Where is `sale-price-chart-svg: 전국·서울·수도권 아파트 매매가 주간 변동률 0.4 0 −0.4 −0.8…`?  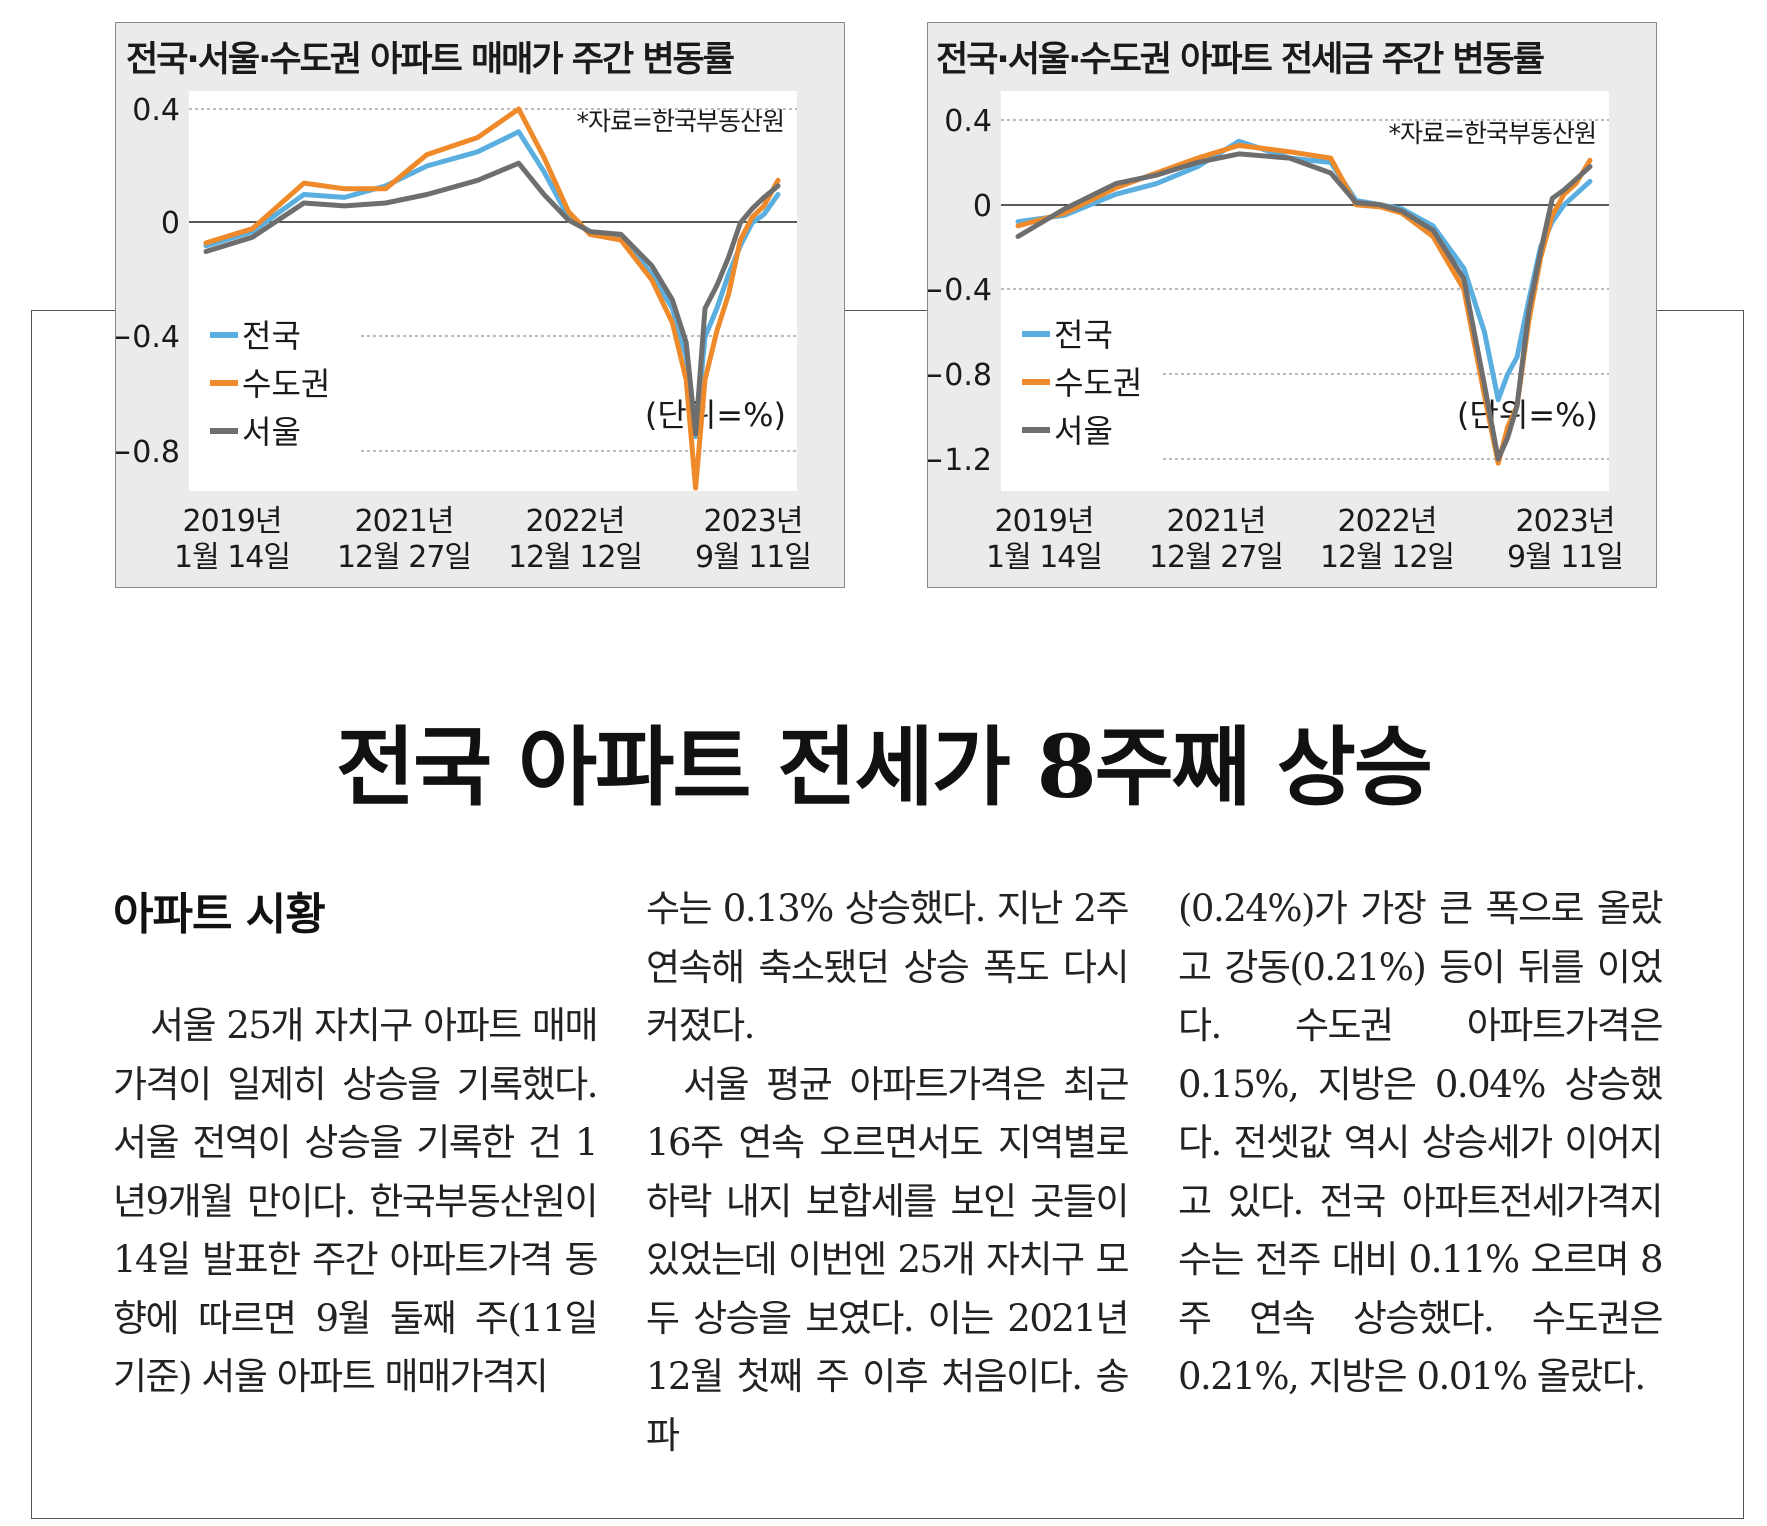 sale-price-chart-svg: 전국·서울·수도권 아파트 매매가 주간 변동률 0.4 0 −0.4 −0.8… is located at coordinates (464, 307).